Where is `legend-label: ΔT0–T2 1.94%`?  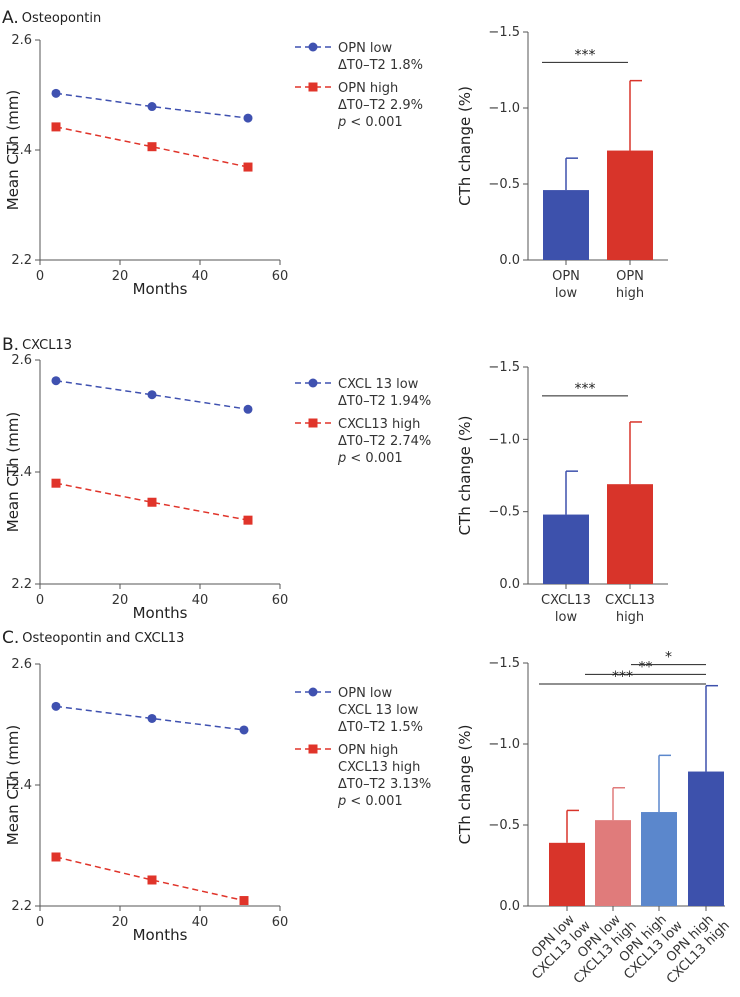 legend-label: ΔT0–T2 1.94% is located at coordinates (384, 401).